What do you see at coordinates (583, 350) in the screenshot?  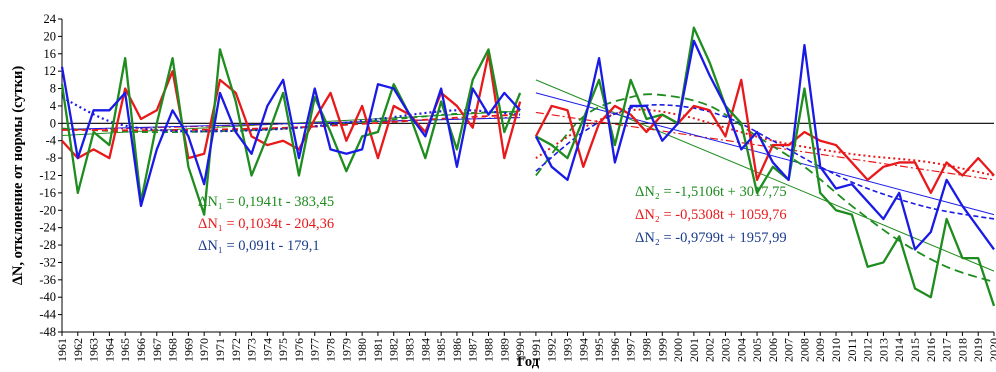 I see `x-tick-label: 1994` at bounding box center [583, 350].